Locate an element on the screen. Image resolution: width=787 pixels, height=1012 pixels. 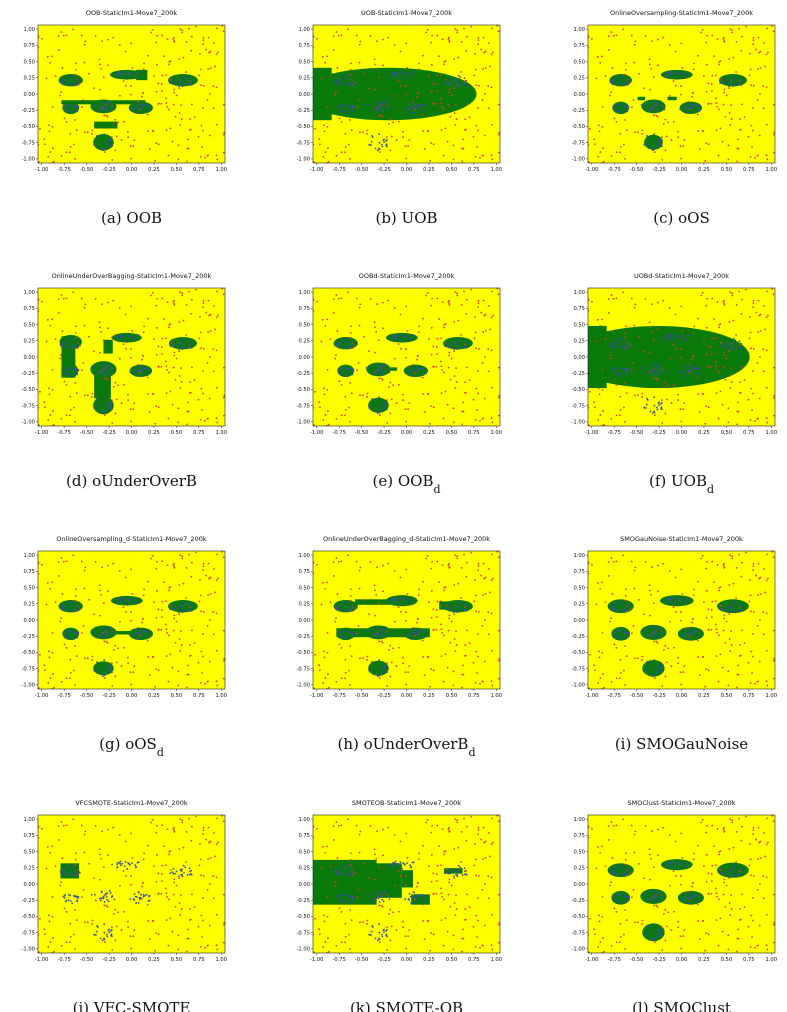
caption-label: (f) is located at coordinates (660, 481).